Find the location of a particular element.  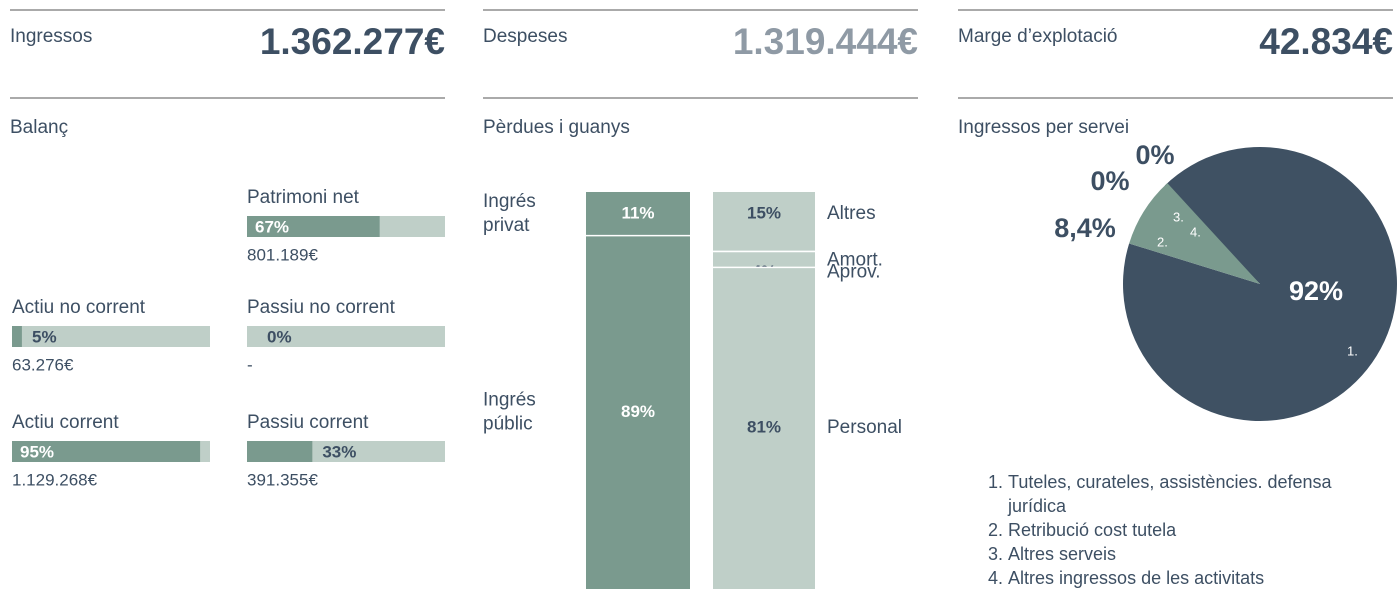

legend-number: 3. is located at coordinates (996, 554).